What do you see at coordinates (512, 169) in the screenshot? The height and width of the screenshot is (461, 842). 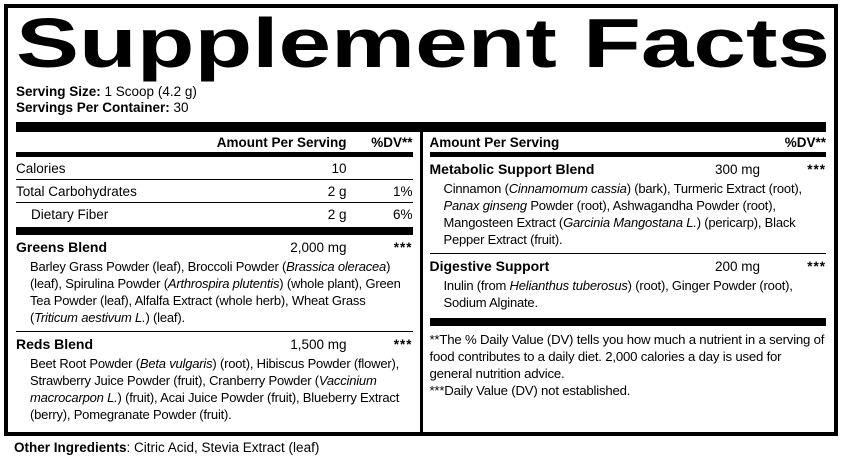 I see `blend-name: Metabolic Support Blend` at bounding box center [512, 169].